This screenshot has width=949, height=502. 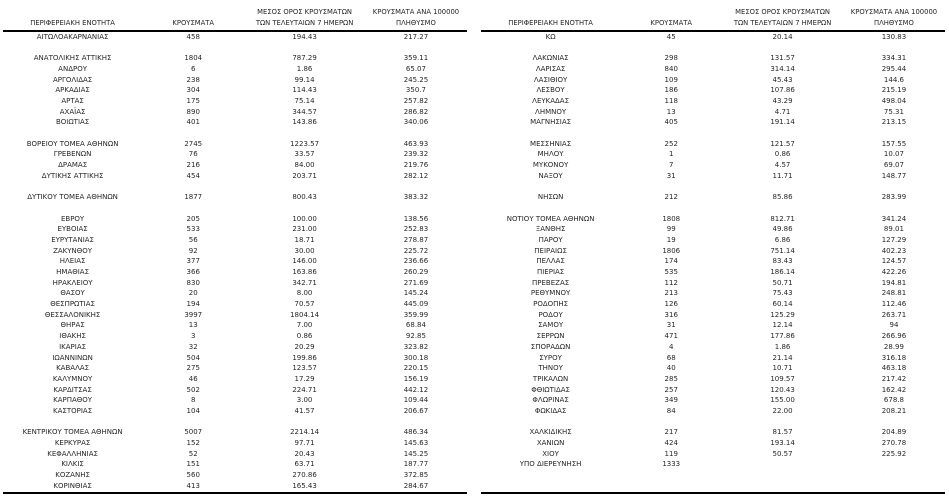 What do you see at coordinates (235, 283) in the screenshot?
I see `table-row: ΗΡΑΚΛΕΙΟΥ 830 342.71 271.69` at bounding box center [235, 283].